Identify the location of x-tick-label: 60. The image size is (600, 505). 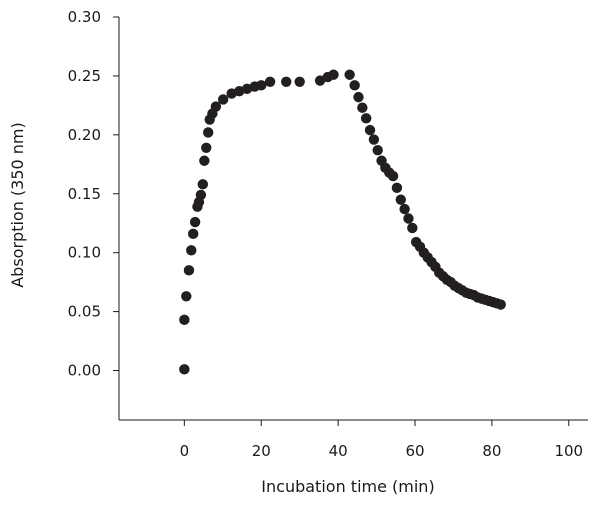
(414, 451).